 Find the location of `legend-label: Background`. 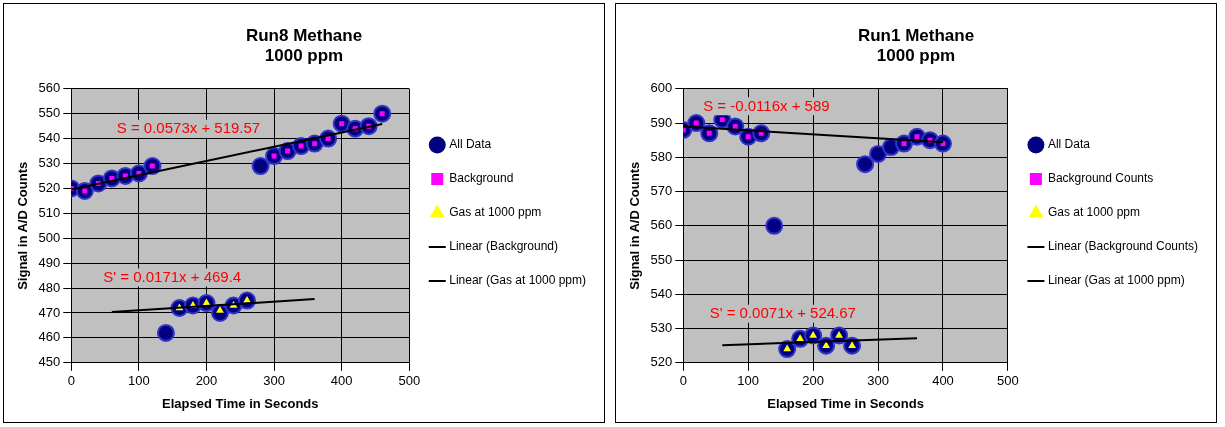

legend-label: Background is located at coordinates (481, 178).